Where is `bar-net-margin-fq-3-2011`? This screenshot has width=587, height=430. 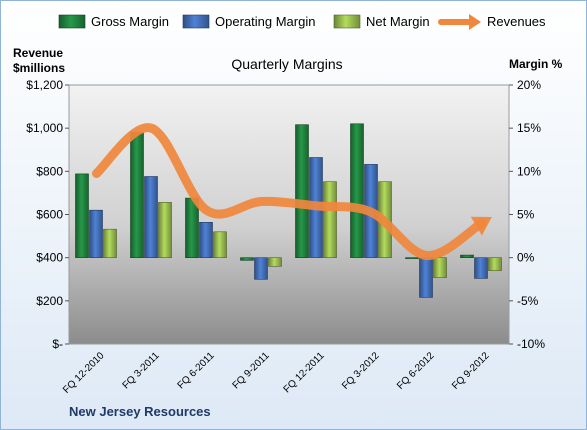 bar-net-margin-fq-3-2011 is located at coordinates (165, 230).